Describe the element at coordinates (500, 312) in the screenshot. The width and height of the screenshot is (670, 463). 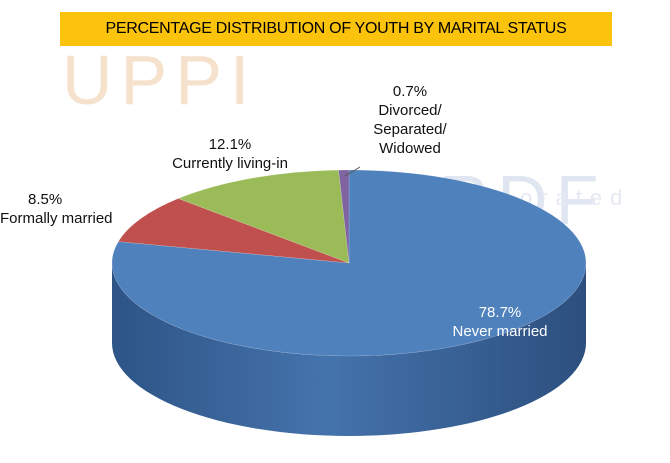
I see `value-label: 78.7%` at that location.